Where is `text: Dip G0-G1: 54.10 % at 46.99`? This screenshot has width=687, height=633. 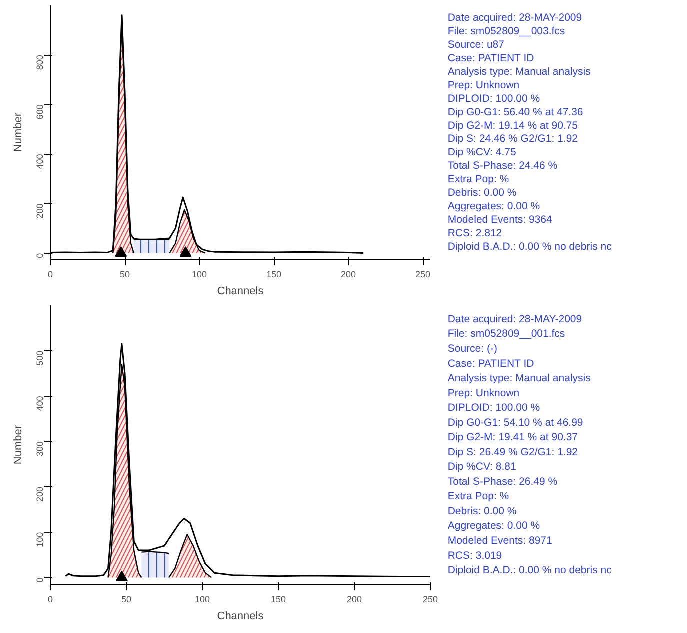 text: Dip G0-G1: 54.10 % at 46.99 is located at coordinates (516, 422).